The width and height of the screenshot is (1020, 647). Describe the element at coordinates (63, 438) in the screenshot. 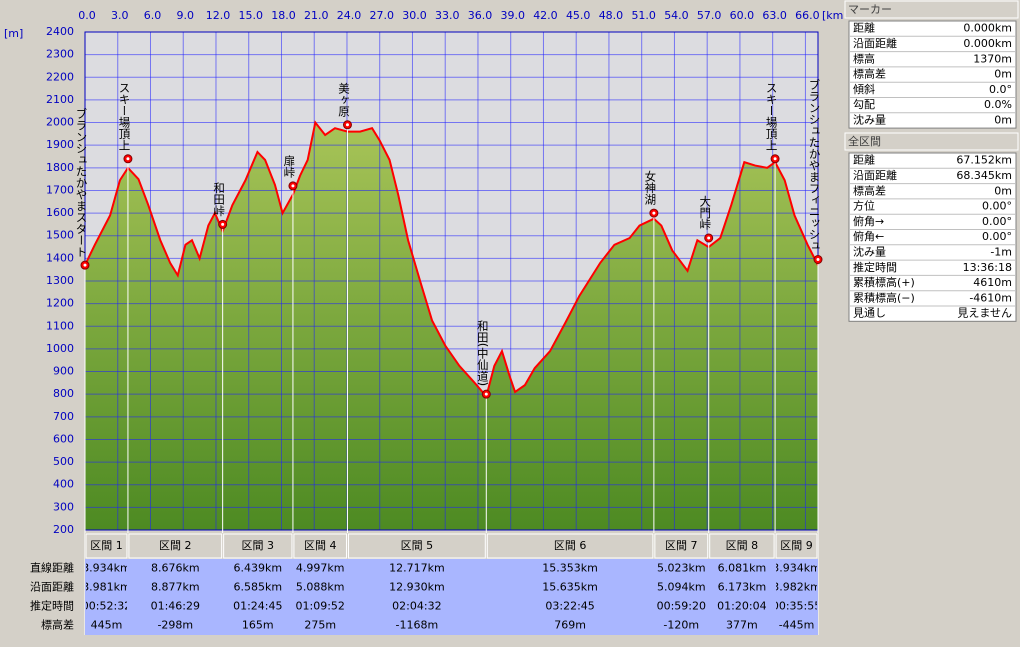

I see `y-tick-label: 600` at that location.